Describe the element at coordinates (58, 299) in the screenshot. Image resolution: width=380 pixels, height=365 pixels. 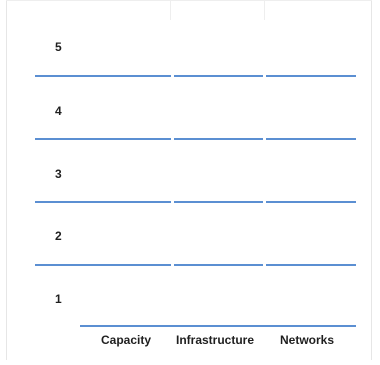
I see `level-label-1: 1` at that location.